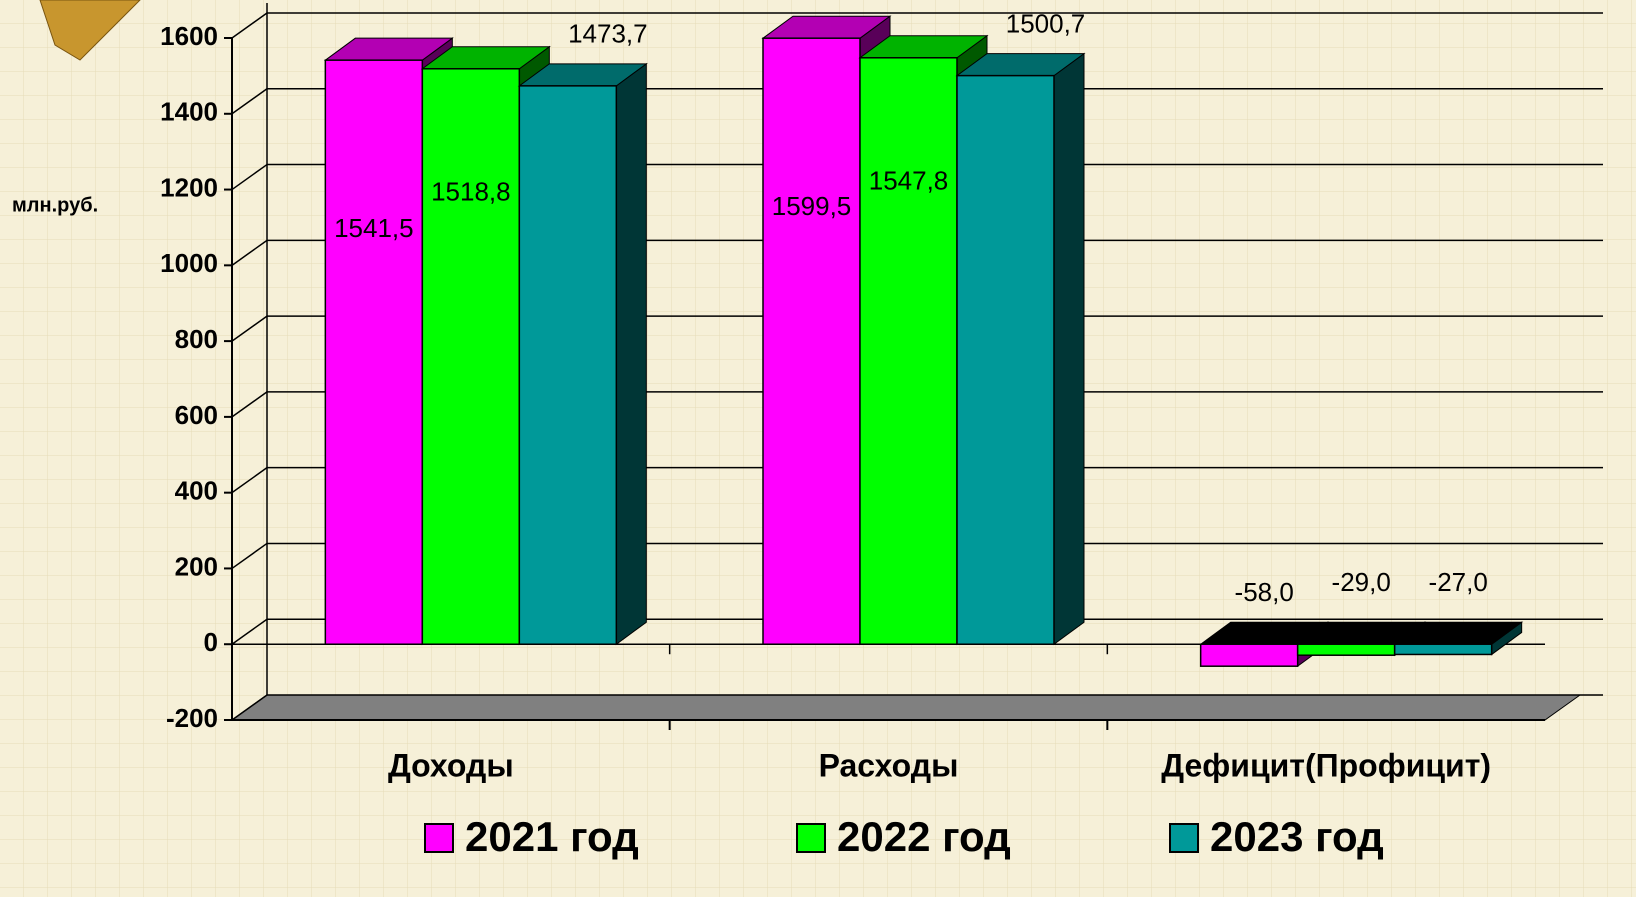 This screenshot has height=897, width=1636. Describe the element at coordinates (196, 566) in the screenshot. I see `y-tick-label: 200` at that location.